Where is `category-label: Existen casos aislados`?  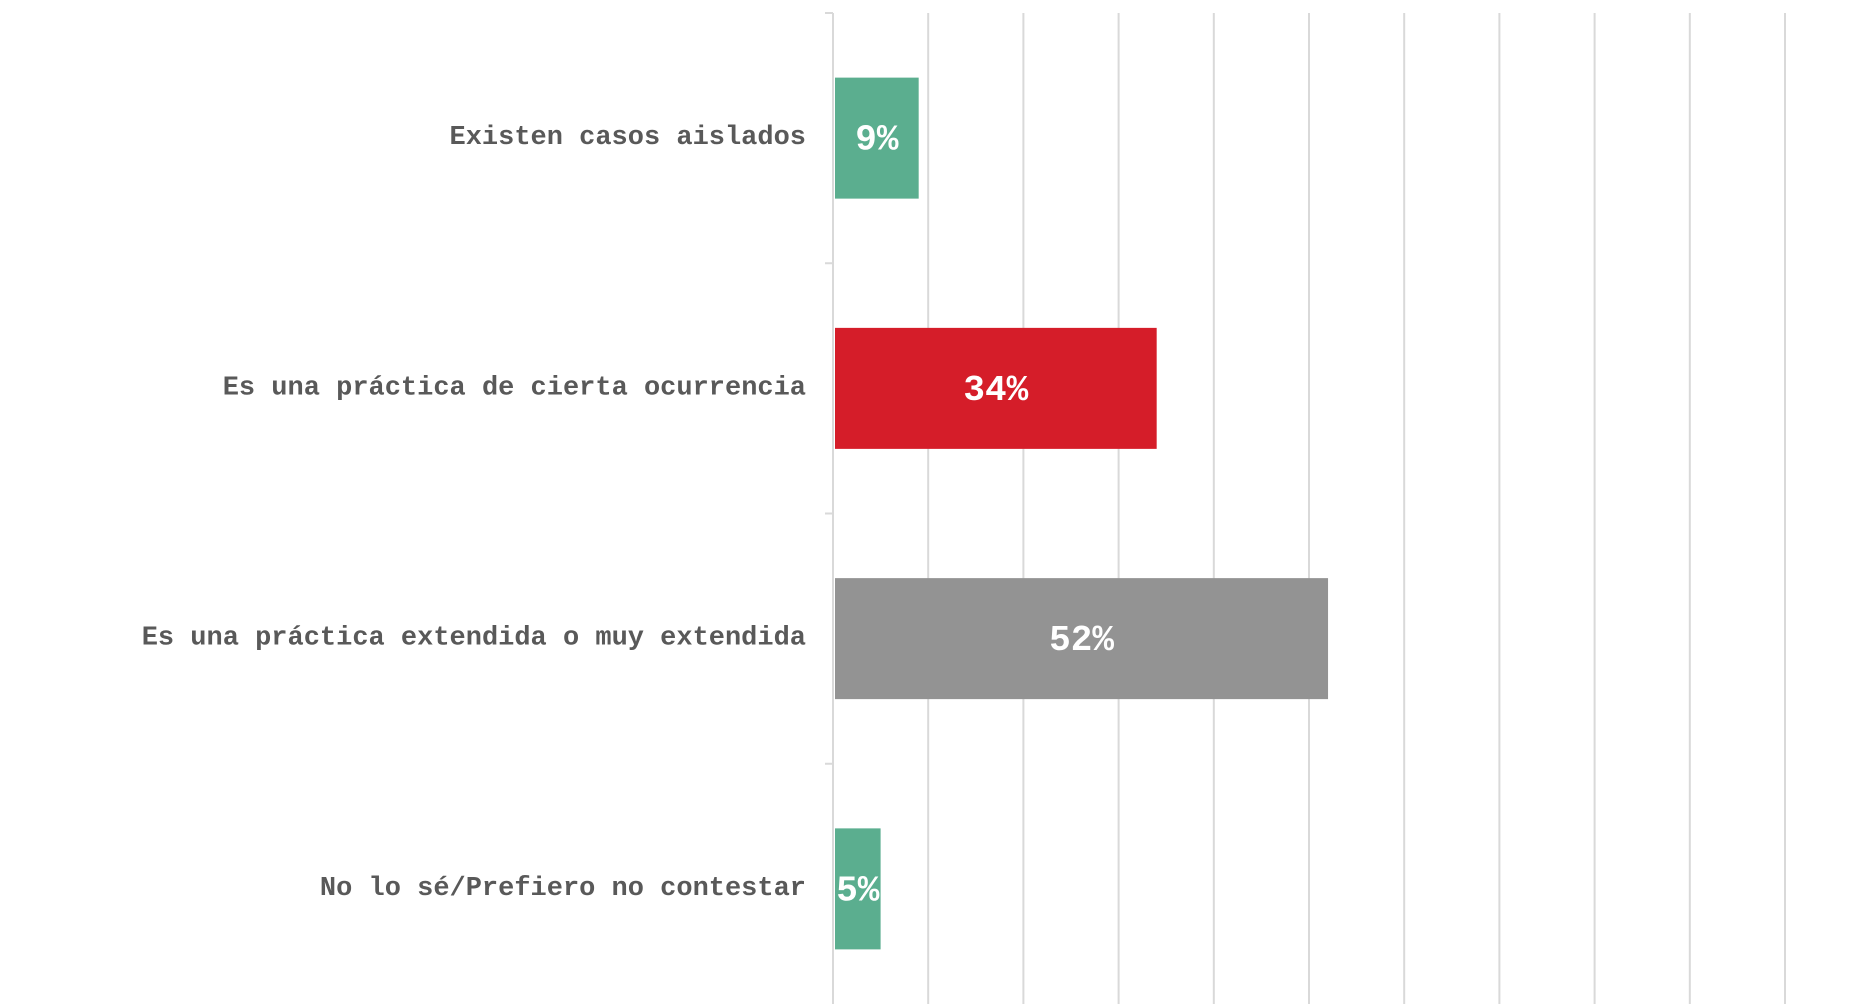
category-label: Existen casos aislados is located at coordinates (628, 138).